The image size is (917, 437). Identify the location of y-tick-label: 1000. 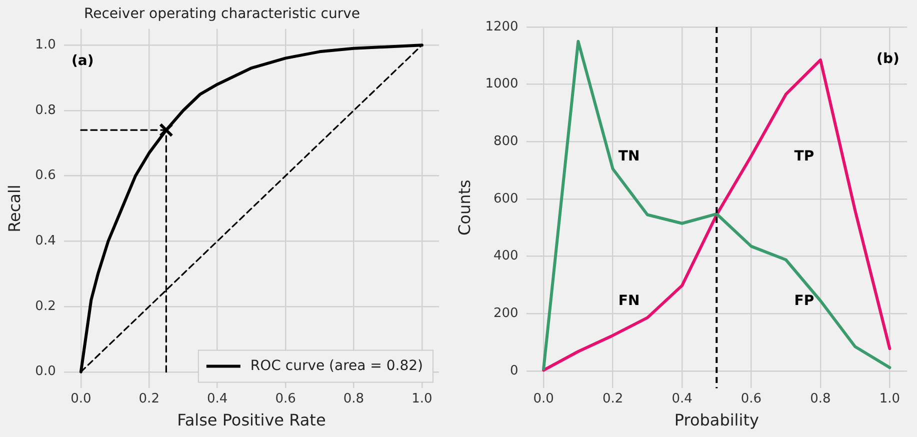
(501, 84).